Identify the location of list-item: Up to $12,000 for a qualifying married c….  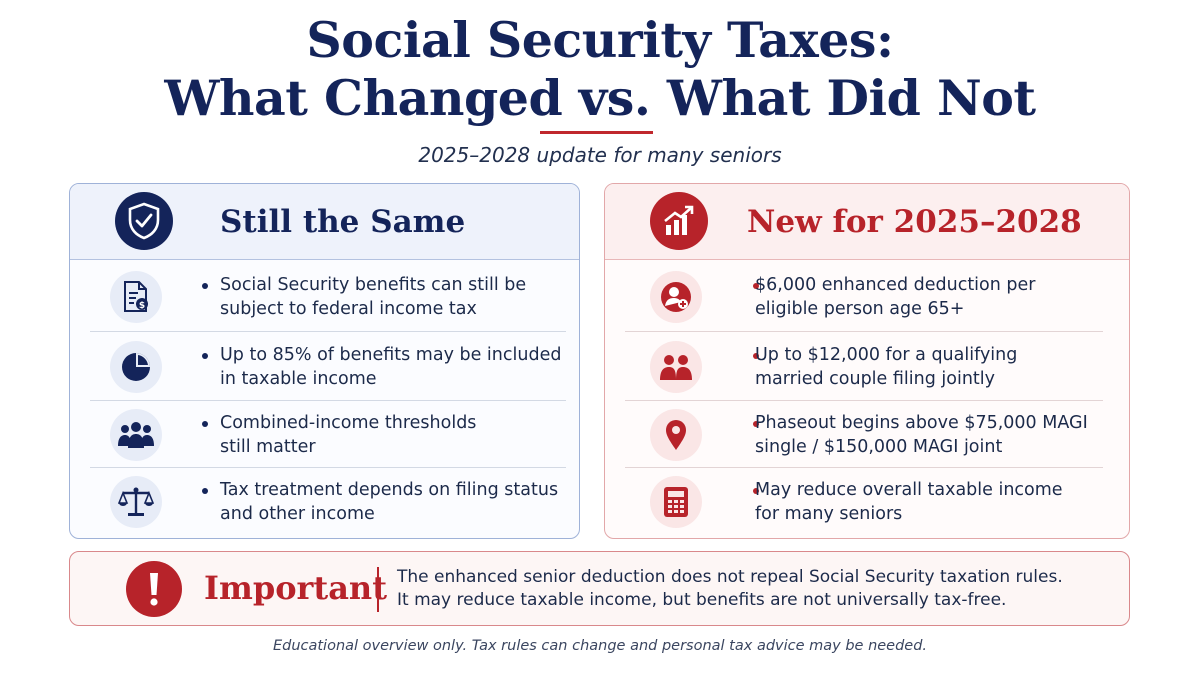
(864, 367).